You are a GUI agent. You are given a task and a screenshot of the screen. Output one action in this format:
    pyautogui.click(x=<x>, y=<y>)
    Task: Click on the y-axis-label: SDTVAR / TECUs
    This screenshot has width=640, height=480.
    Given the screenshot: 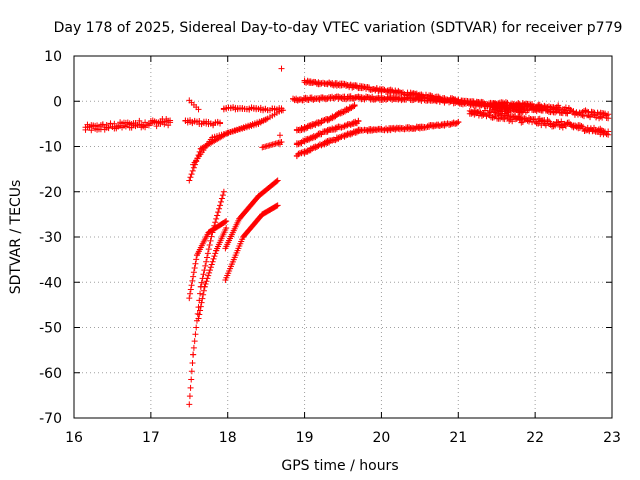 What is the action you would take?
    pyautogui.click(x=16, y=237)
    